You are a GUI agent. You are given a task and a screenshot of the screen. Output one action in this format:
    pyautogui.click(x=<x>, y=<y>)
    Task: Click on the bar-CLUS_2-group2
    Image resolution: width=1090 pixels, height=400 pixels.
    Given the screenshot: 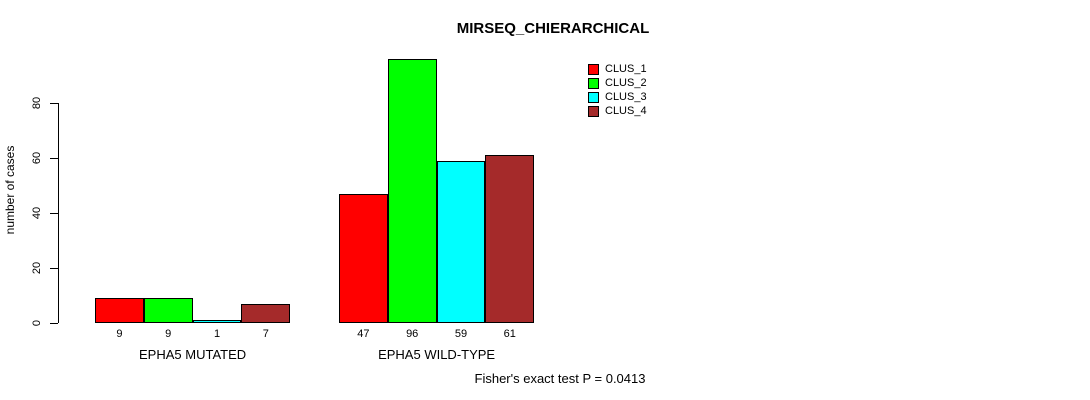 What is the action you would take?
    pyautogui.click(x=412, y=191)
    